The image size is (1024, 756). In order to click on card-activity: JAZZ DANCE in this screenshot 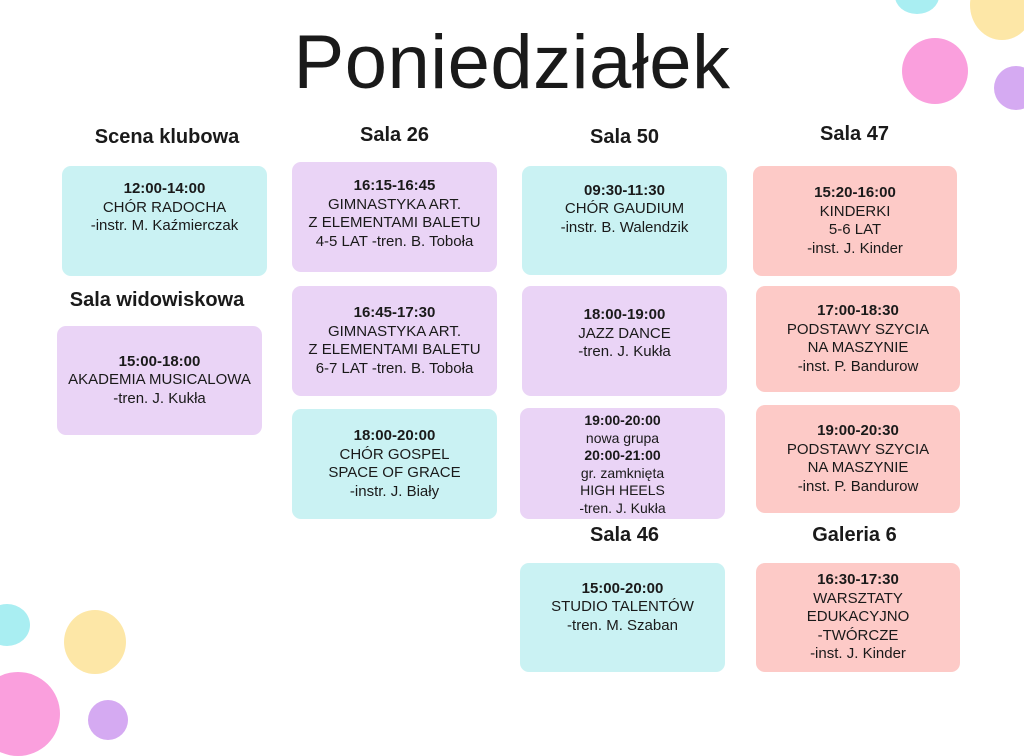, I will do `click(624, 333)`.